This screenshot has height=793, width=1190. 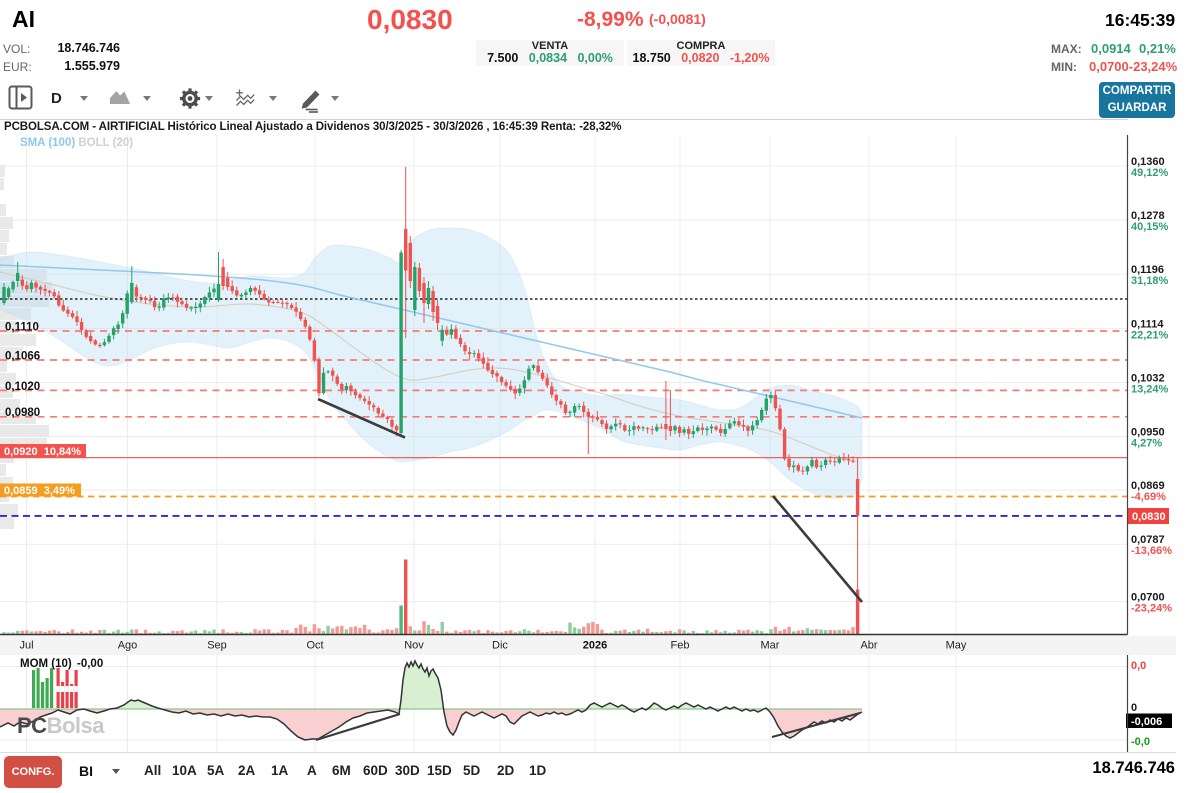 I want to click on svg-text: MOM (10), so click(x=46, y=664).